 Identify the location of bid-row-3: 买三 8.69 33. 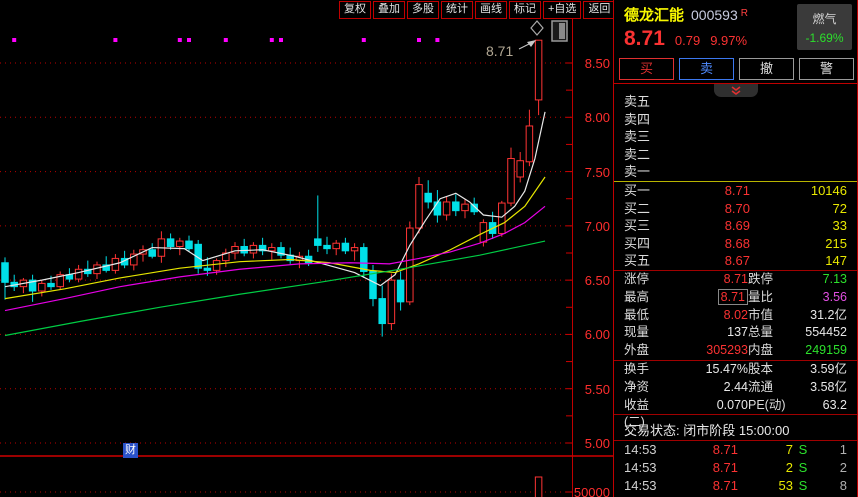
(735, 226).